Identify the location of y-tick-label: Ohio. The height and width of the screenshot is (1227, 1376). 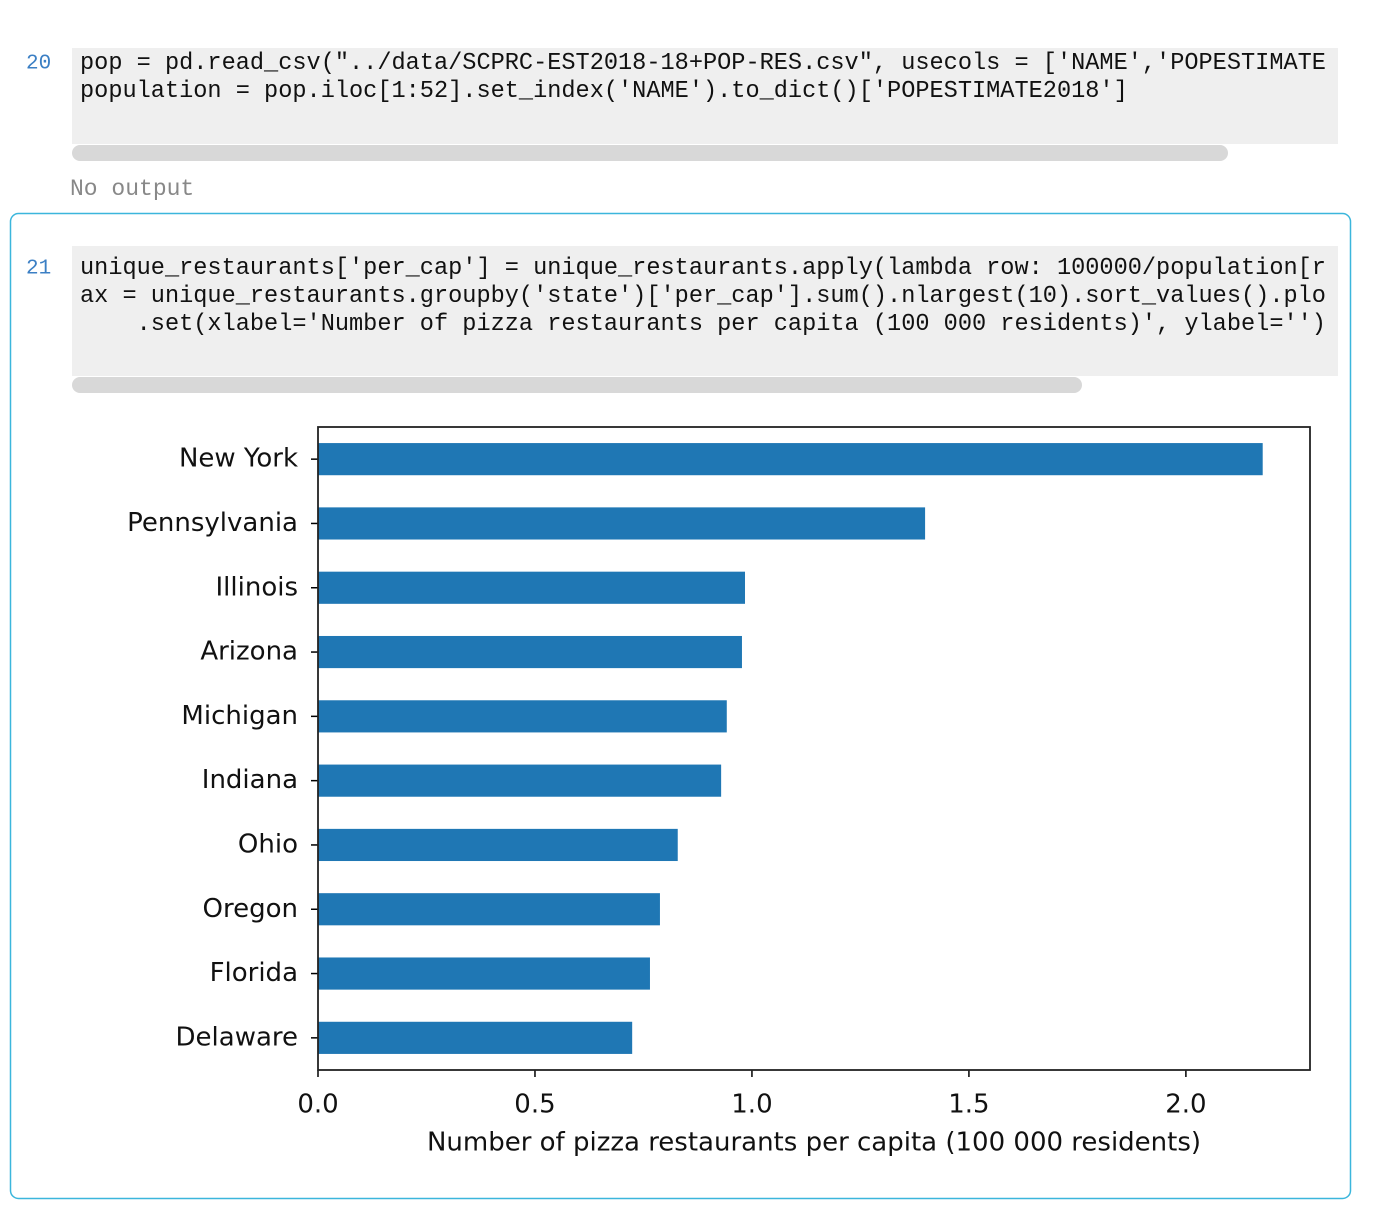
(268, 844).